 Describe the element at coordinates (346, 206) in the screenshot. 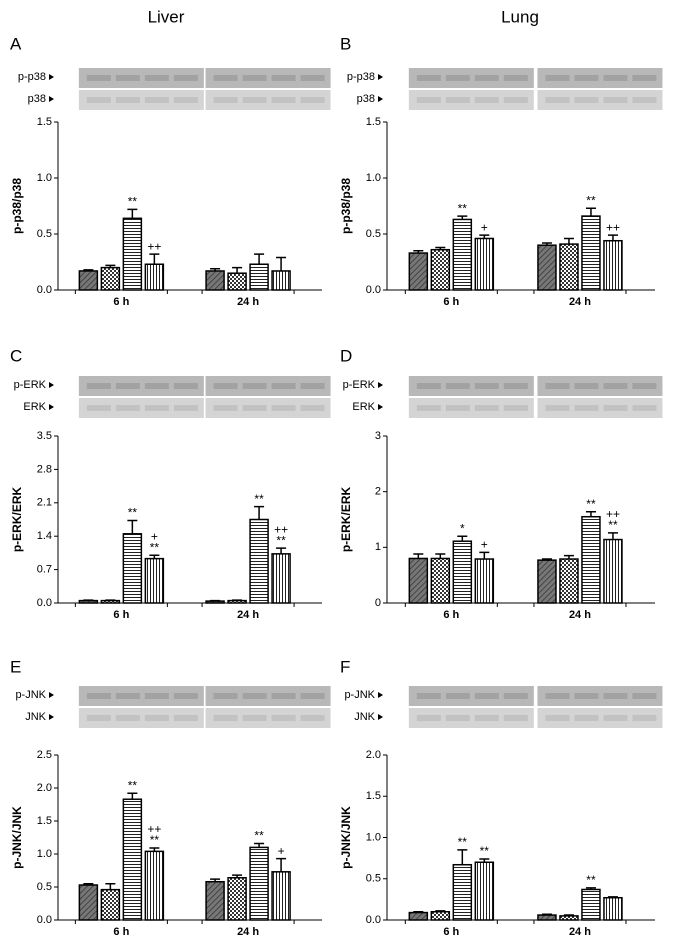

I see `y-axis-label: p-p38/p38` at that location.